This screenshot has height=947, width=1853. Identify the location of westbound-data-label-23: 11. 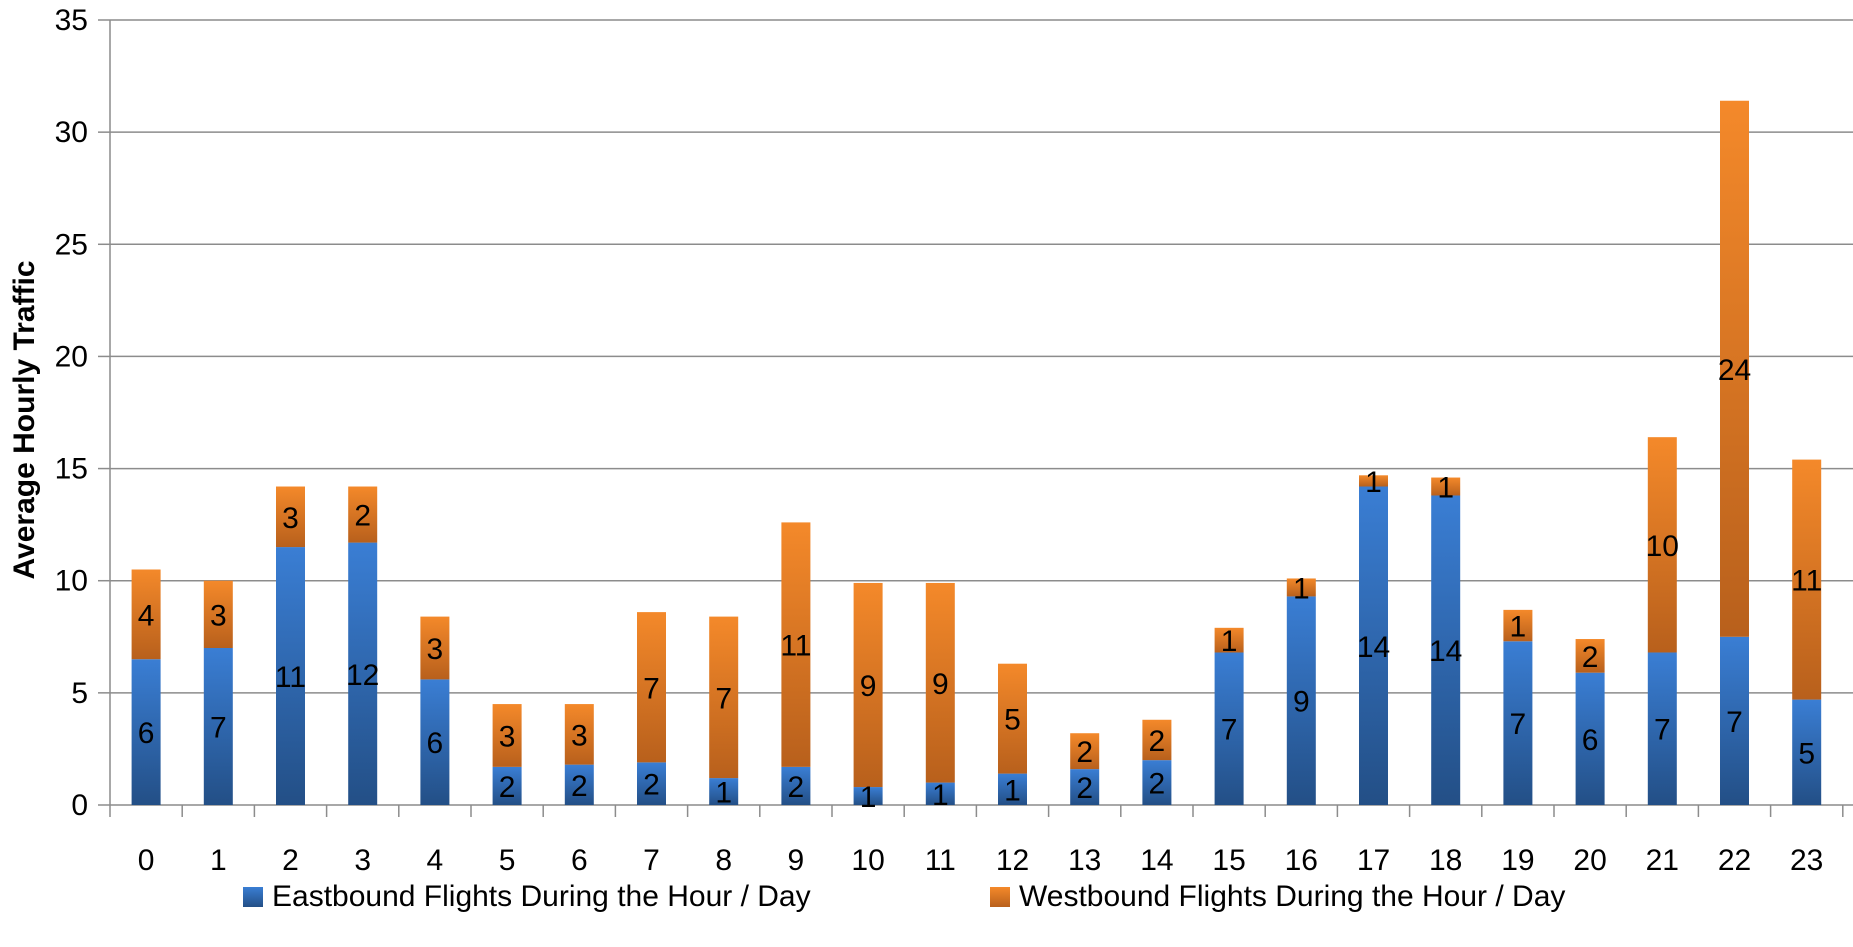
(1806, 581).